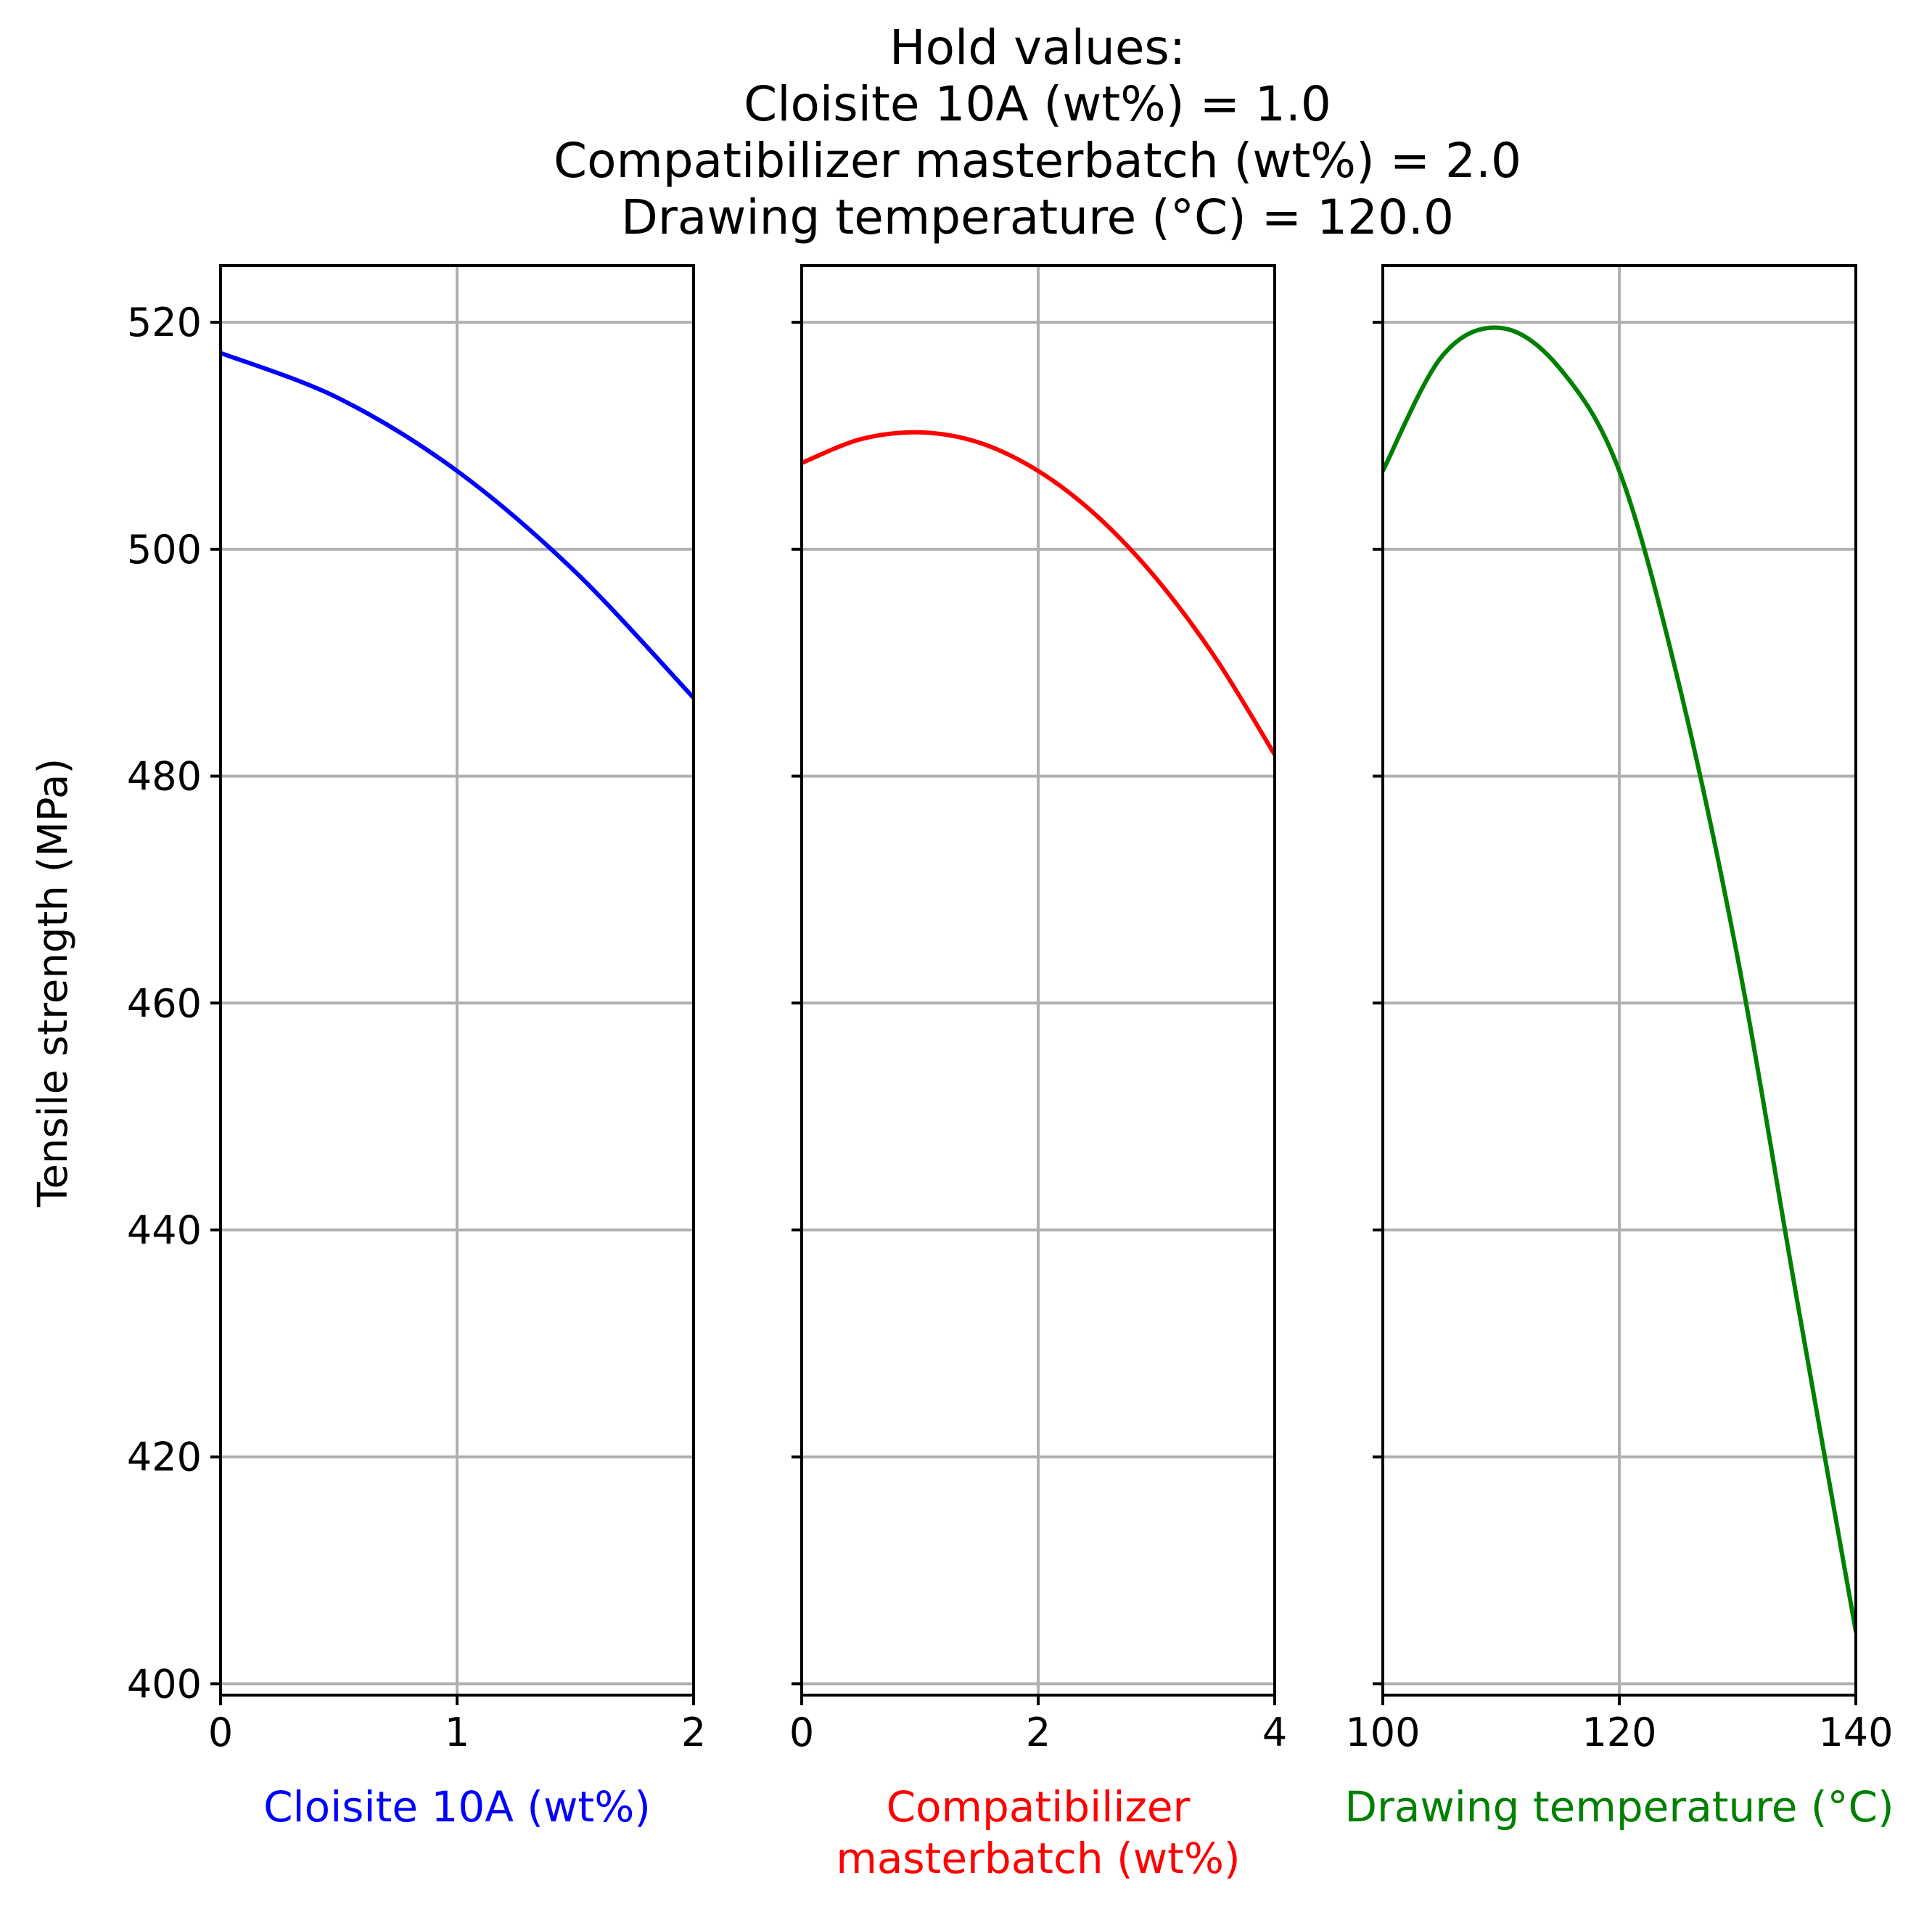 The image size is (1932, 1907). Describe the element at coordinates (164, 1684) in the screenshot. I see `y-tick-label: 400` at that location.